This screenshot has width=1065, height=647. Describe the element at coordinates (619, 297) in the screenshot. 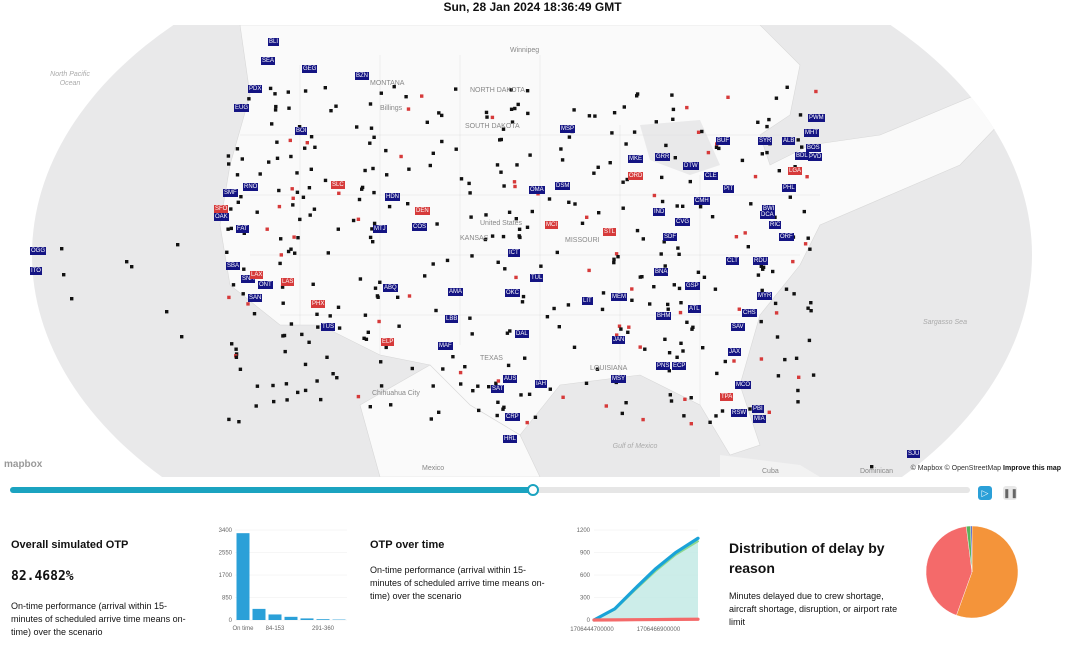

I see `airport-marker-mem: MEM` at that location.